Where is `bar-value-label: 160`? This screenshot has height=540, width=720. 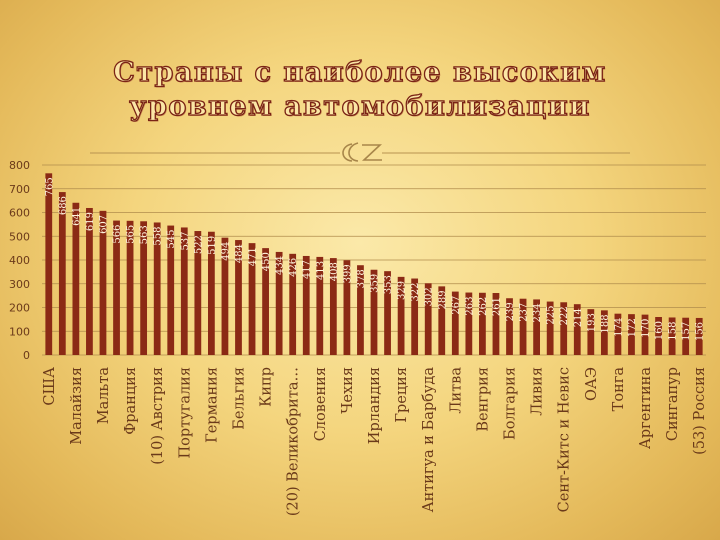
bar-value-label: 160 is located at coordinates (659, 330).